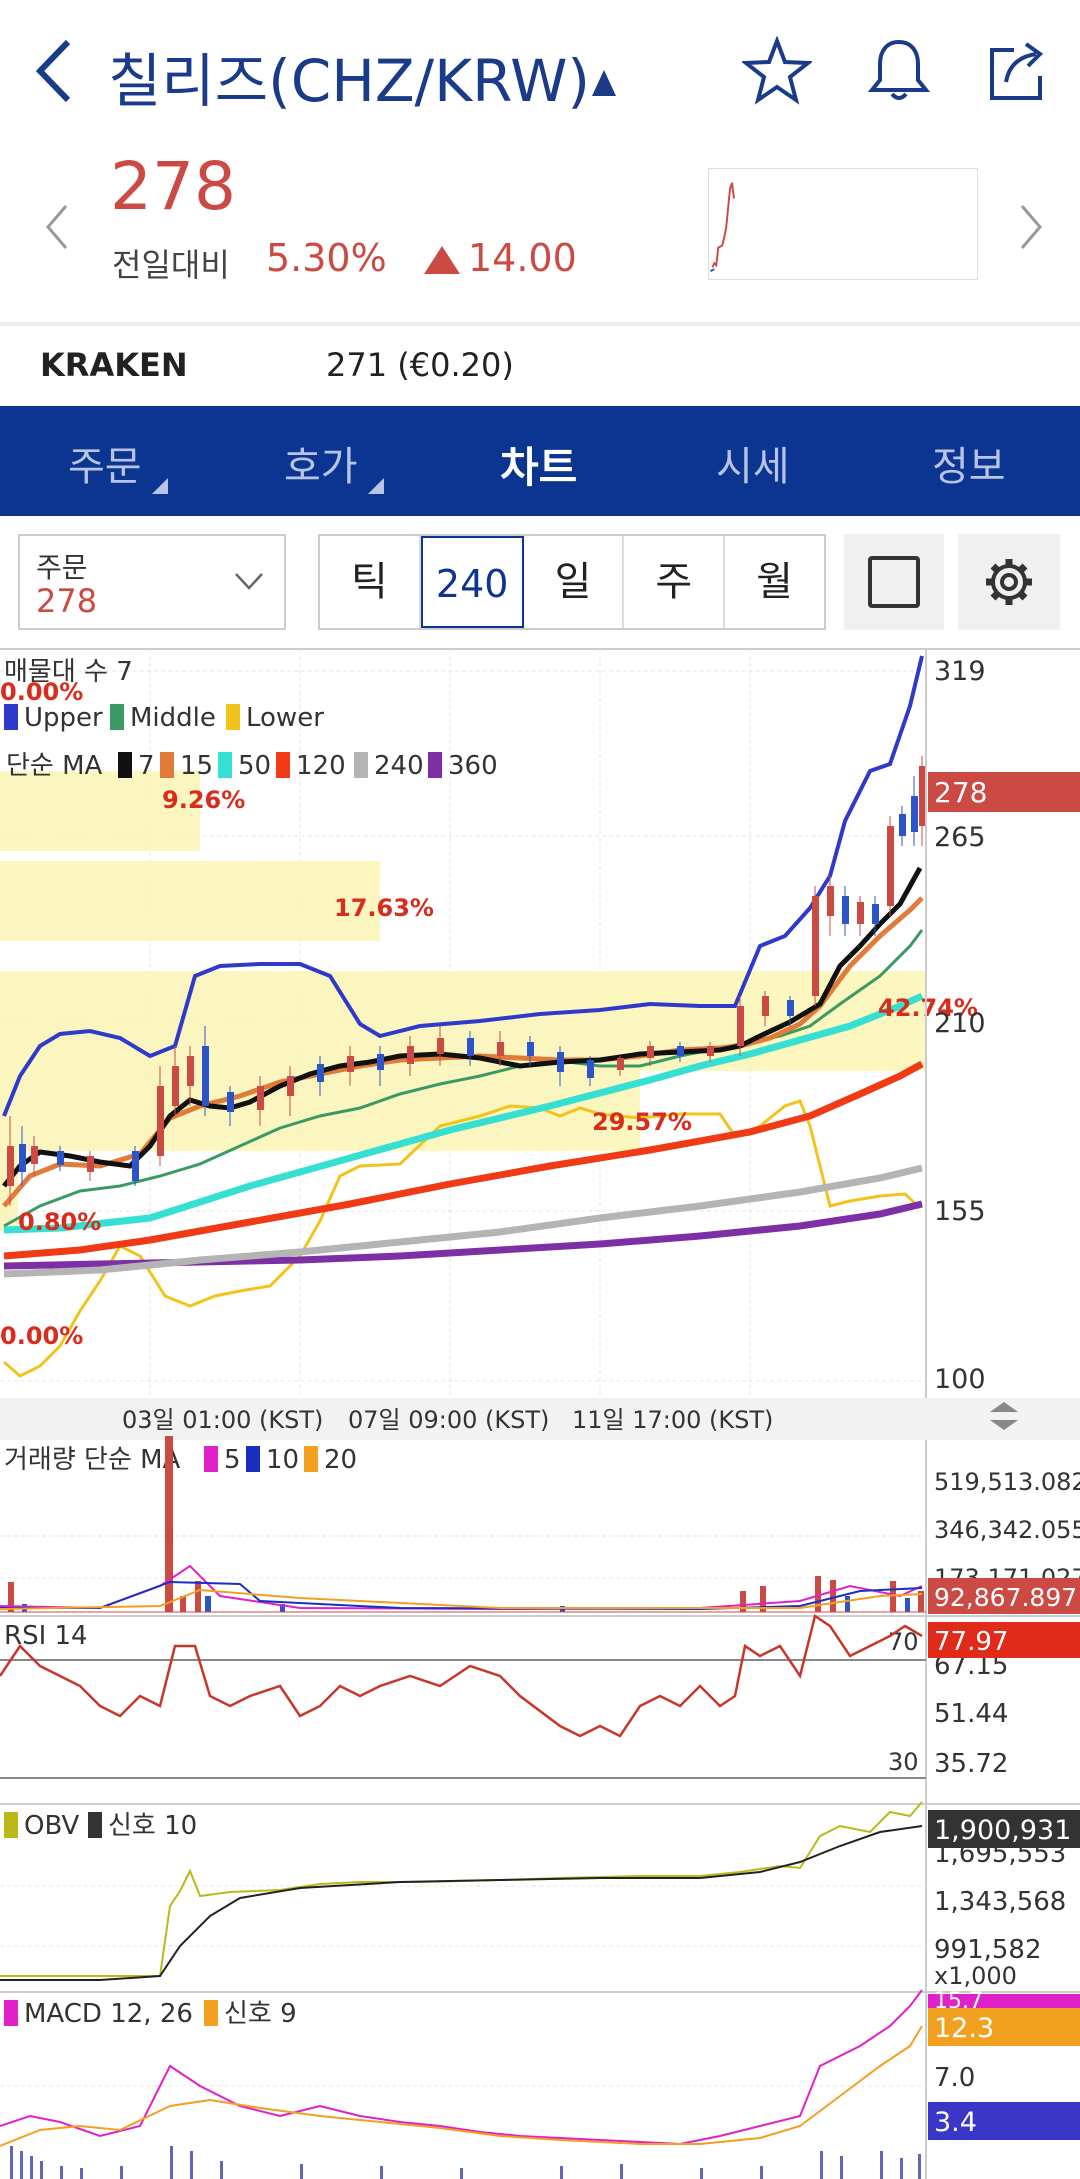 The image size is (1080, 2179). What do you see at coordinates (420, 365) in the screenshot?
I see `exchange-price: 271 (€0.20)` at bounding box center [420, 365].